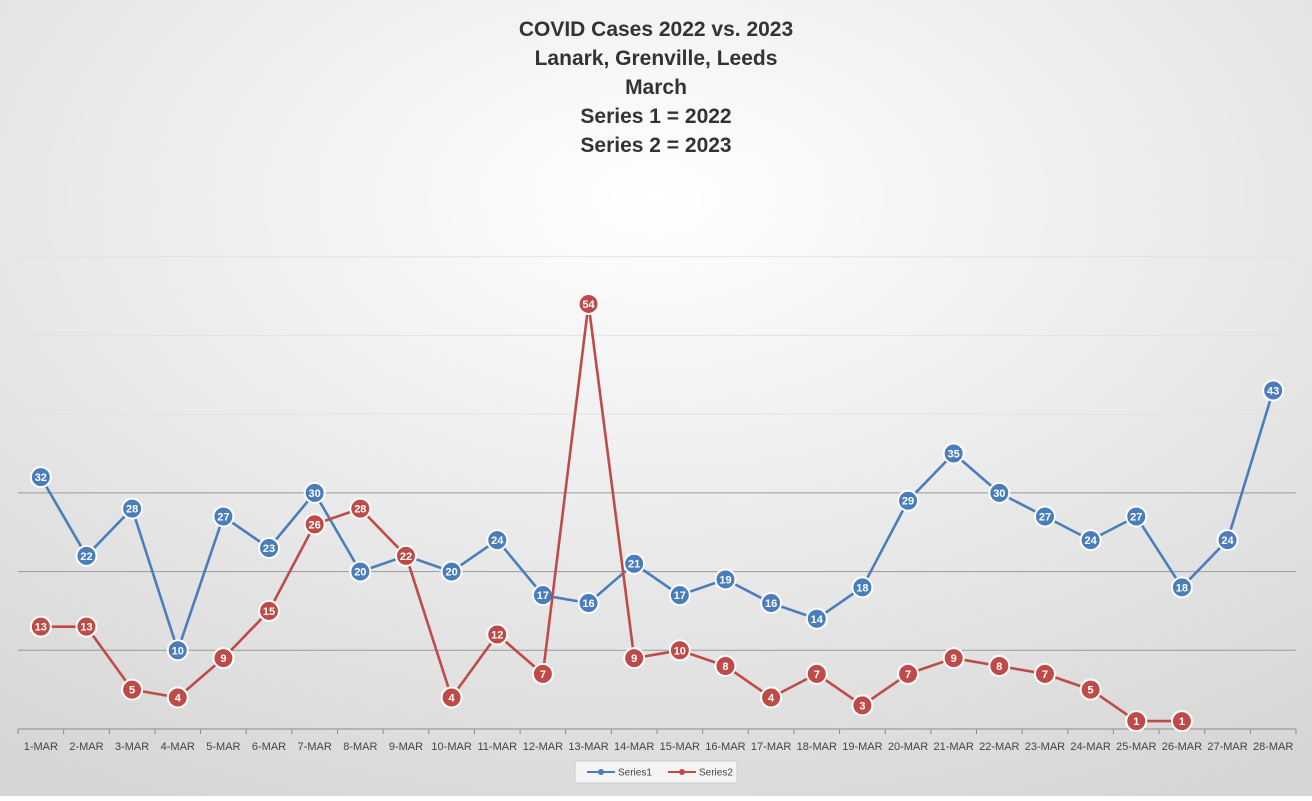  Describe the element at coordinates (908, 747) in the screenshot. I see `x-tick-label: 20-MAR` at that location.